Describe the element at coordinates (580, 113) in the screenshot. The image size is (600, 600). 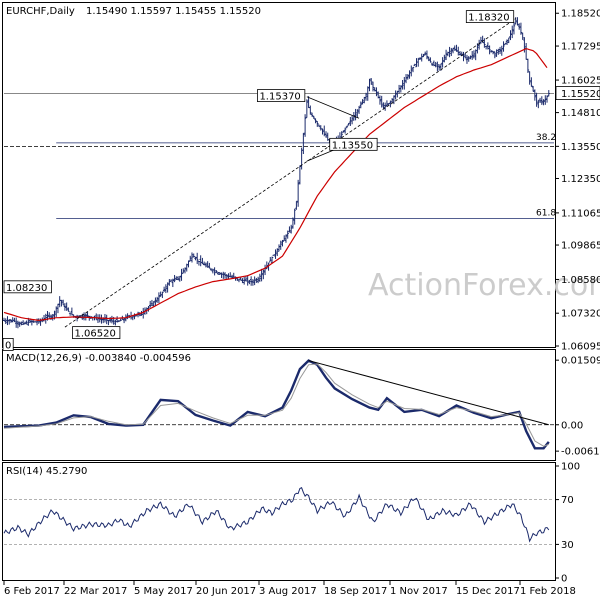
I see `price-axis-label: 1.14810` at that location.